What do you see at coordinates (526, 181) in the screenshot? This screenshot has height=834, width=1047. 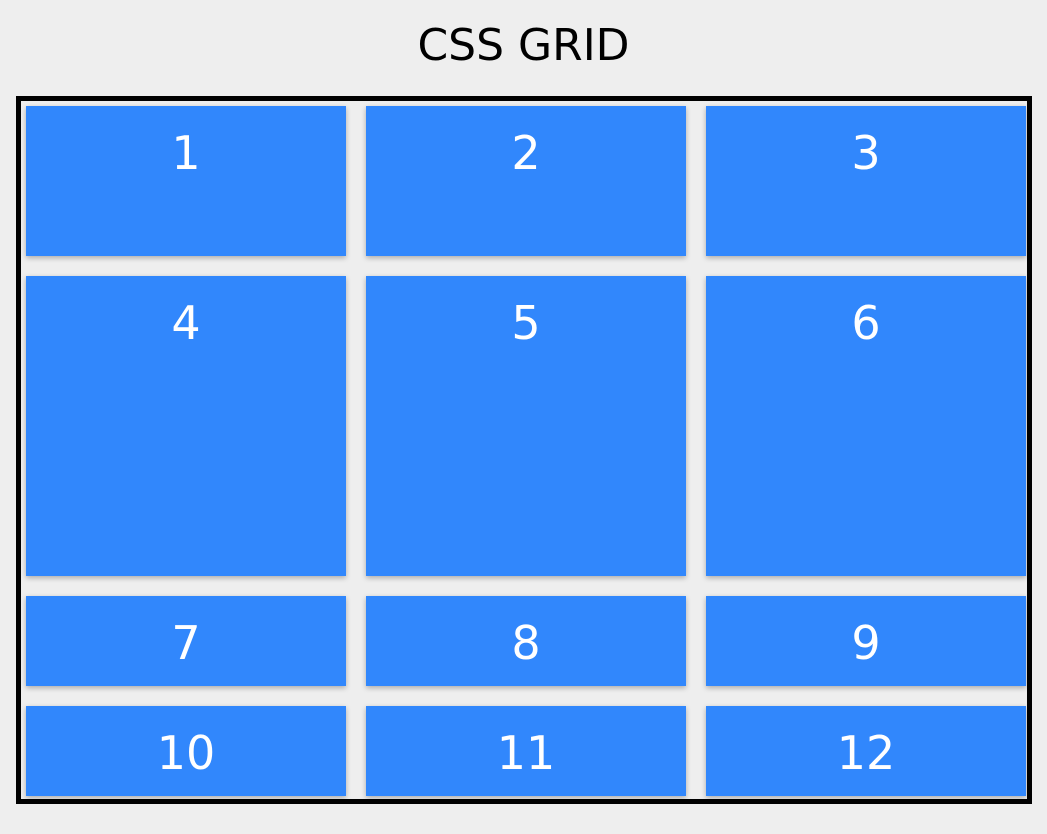 I see `grid-item-2: 2` at bounding box center [526, 181].